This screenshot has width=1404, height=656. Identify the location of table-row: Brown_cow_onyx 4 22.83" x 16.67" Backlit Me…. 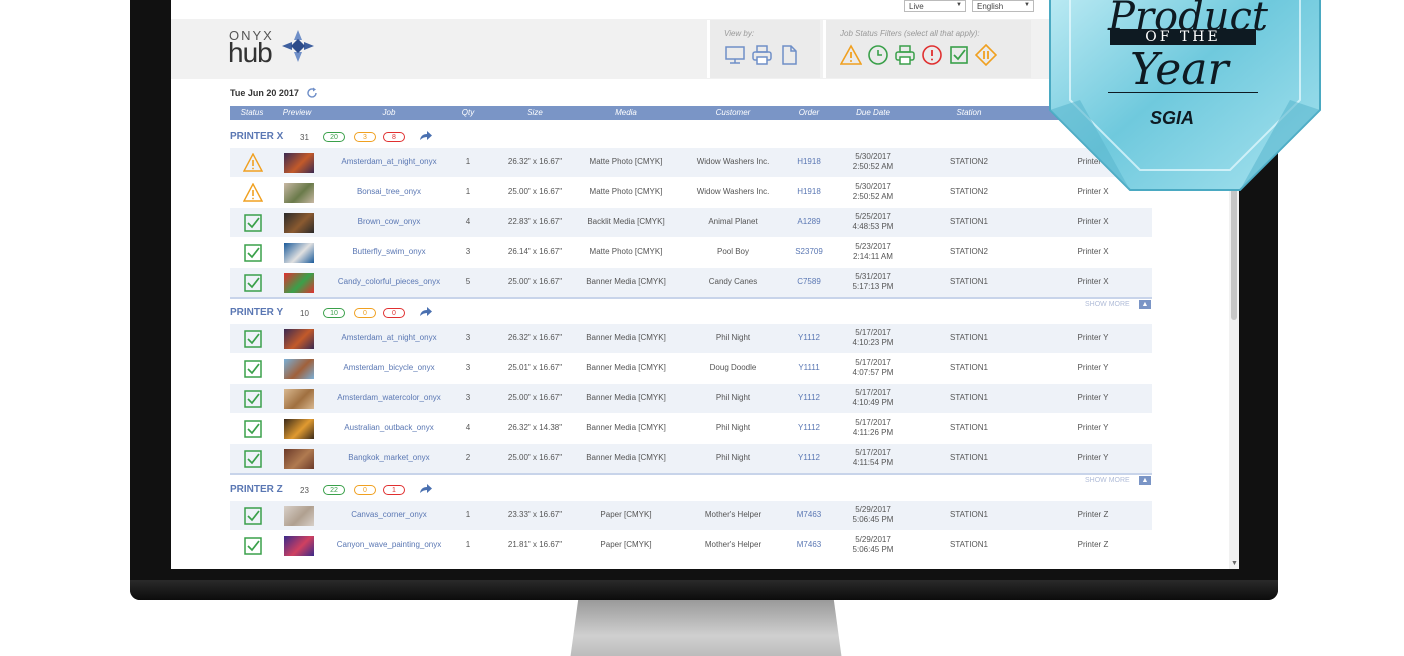
(691, 222).